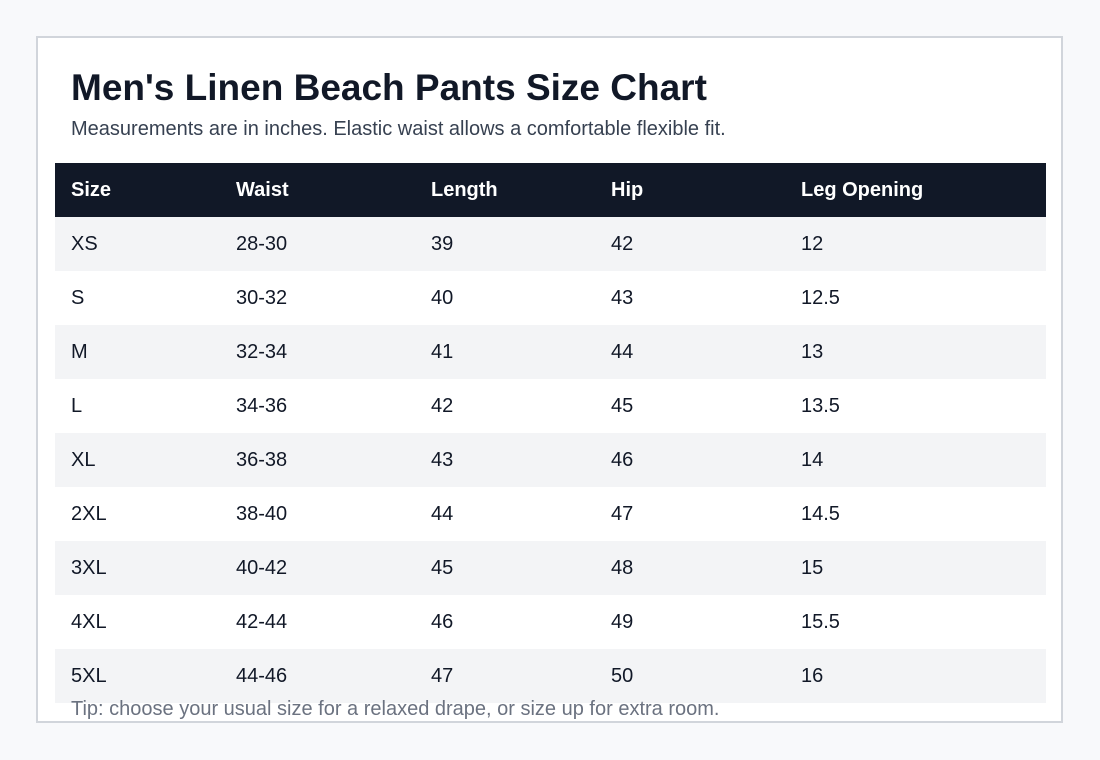 The image size is (1100, 760). Describe the element at coordinates (622, 675) in the screenshot. I see `cell-hip: 50` at that location.